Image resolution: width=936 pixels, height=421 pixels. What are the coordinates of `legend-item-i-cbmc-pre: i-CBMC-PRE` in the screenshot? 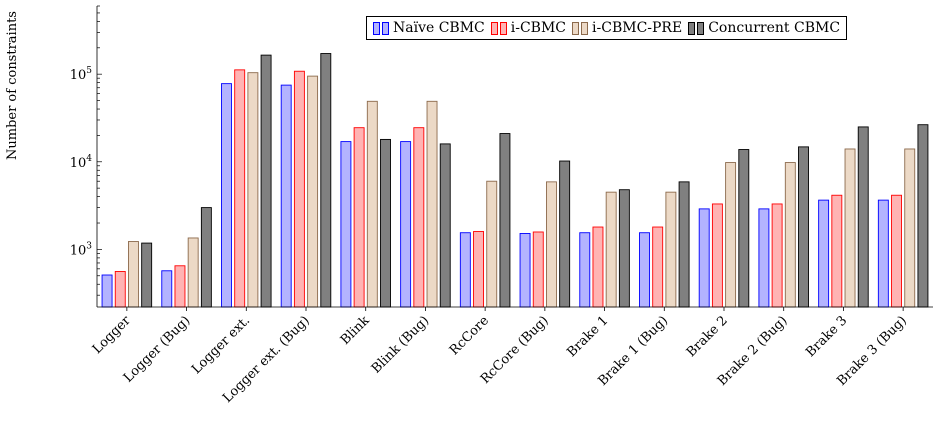 It's located at (627, 28).